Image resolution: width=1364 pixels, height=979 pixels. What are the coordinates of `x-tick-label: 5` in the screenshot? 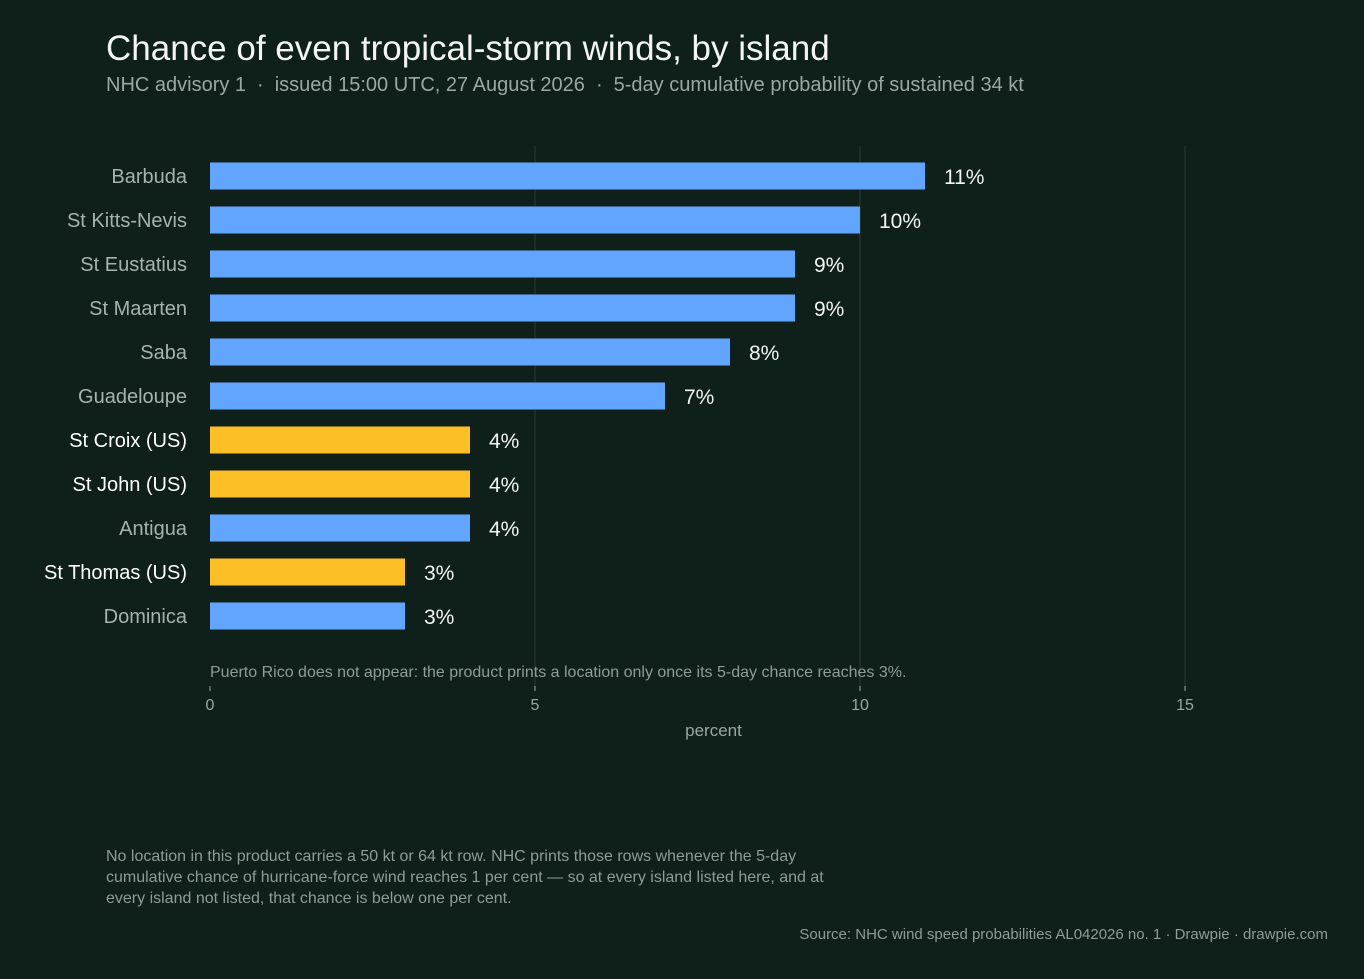 It's located at (535, 705).